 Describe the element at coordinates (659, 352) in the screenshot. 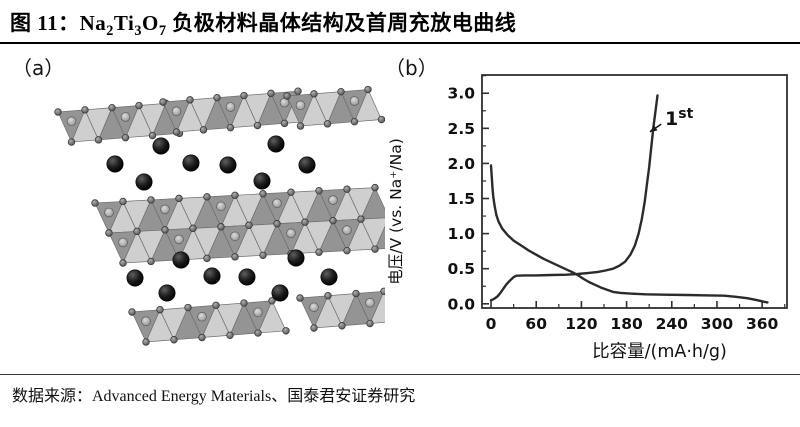

I see `x-axis-label: 比容量/(mA·h/g)` at that location.